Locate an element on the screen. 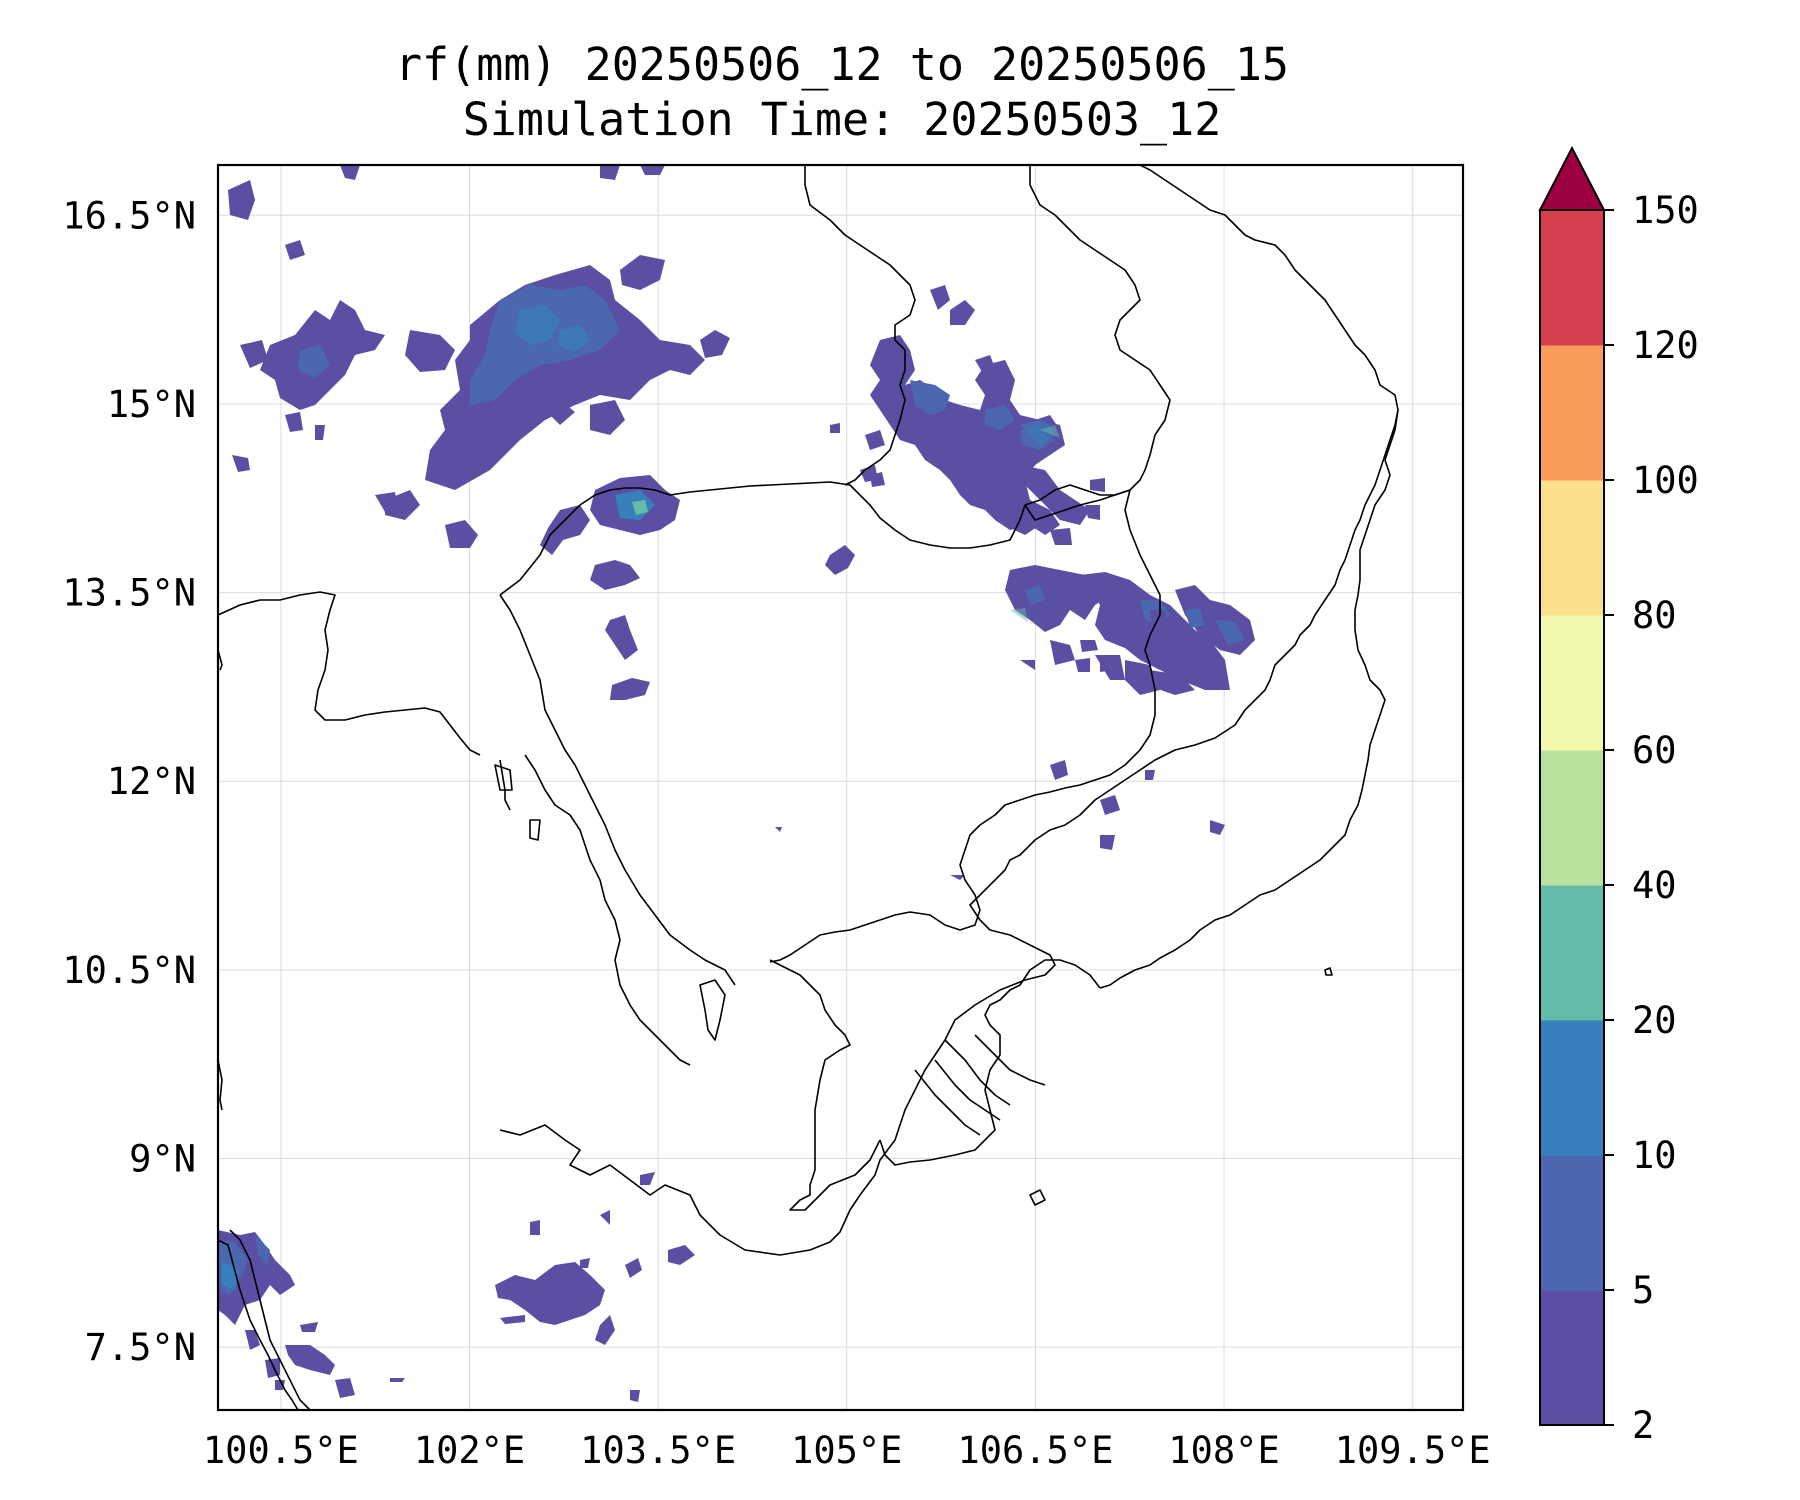  colorbar-tick-label: 2 is located at coordinates (1643, 1425).